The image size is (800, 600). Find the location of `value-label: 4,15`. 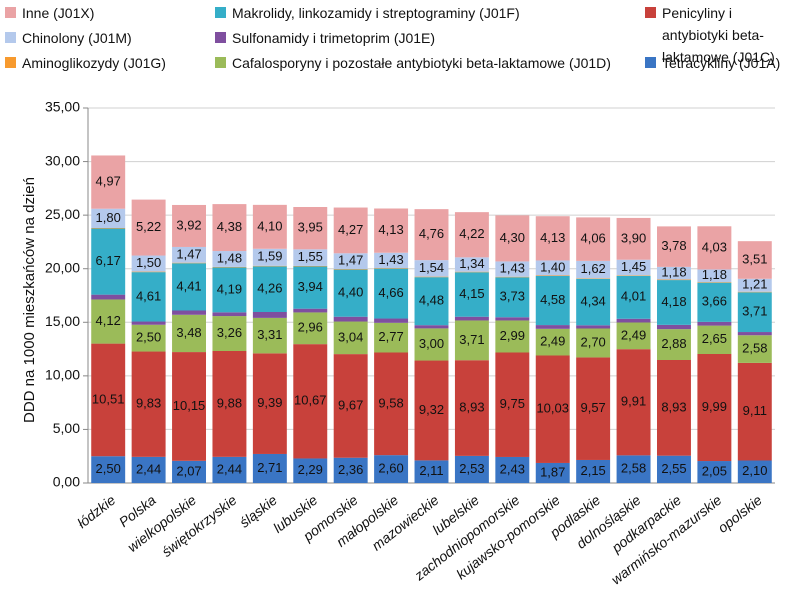

value-label: 4,15 is located at coordinates (471, 293).